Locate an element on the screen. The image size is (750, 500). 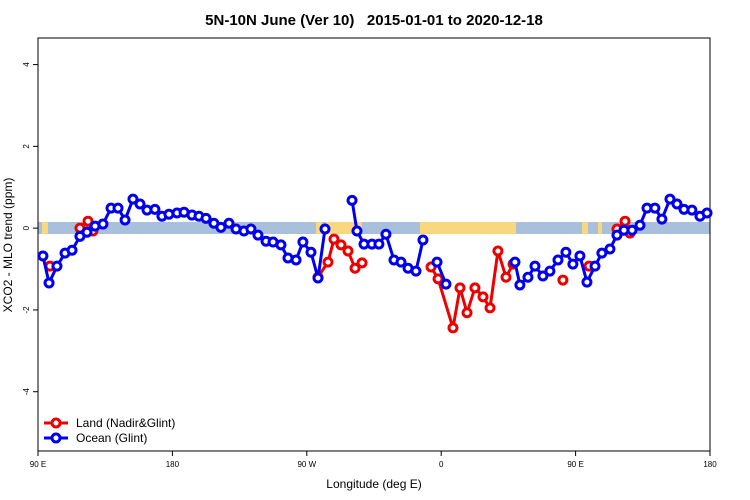
y-tick-label: -4 is located at coordinates (26, 392).